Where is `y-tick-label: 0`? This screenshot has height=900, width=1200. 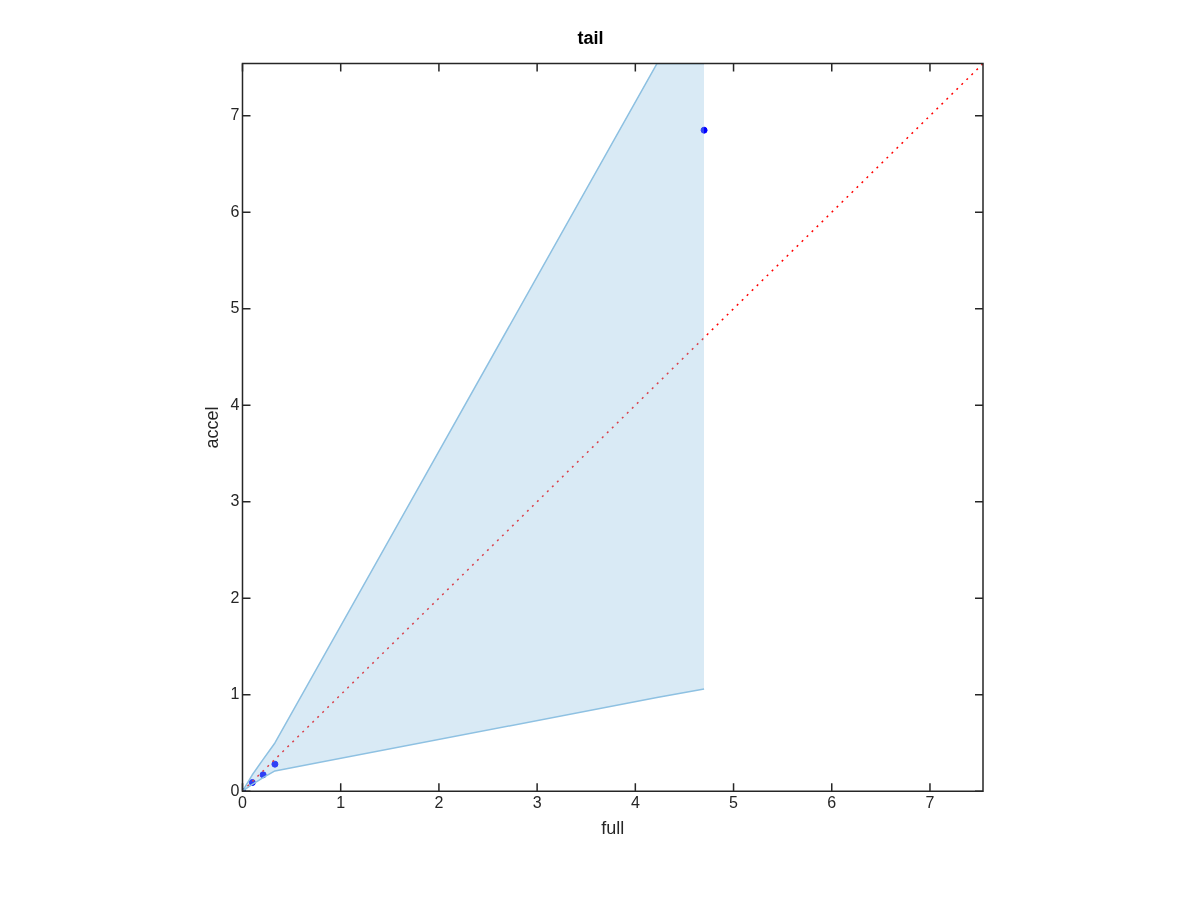 y-tick-label: 0 is located at coordinates (235, 790).